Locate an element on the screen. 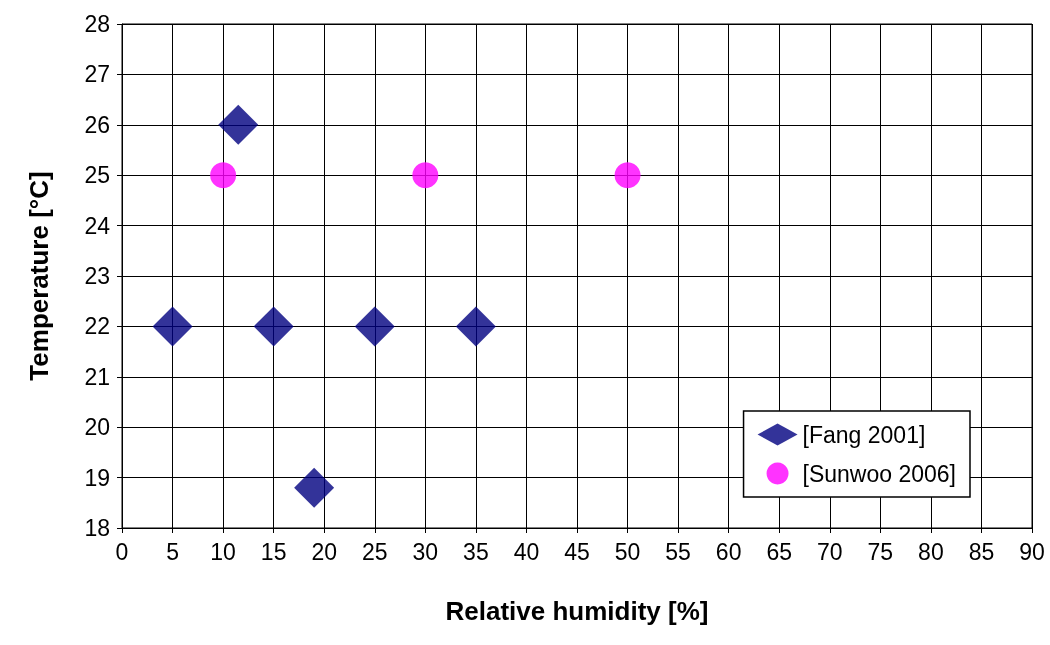  y-tick-label: 21 is located at coordinates (97, 376).